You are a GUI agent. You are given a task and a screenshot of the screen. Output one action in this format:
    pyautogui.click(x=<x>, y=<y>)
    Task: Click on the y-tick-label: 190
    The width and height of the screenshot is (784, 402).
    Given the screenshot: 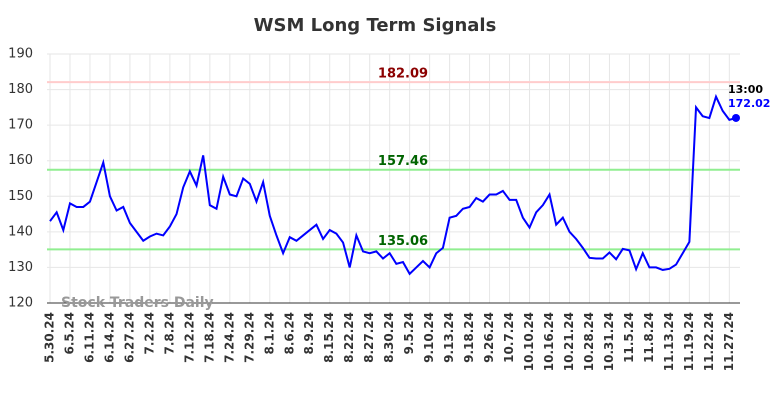 What is the action you would take?
    pyautogui.click(x=20, y=54)
    